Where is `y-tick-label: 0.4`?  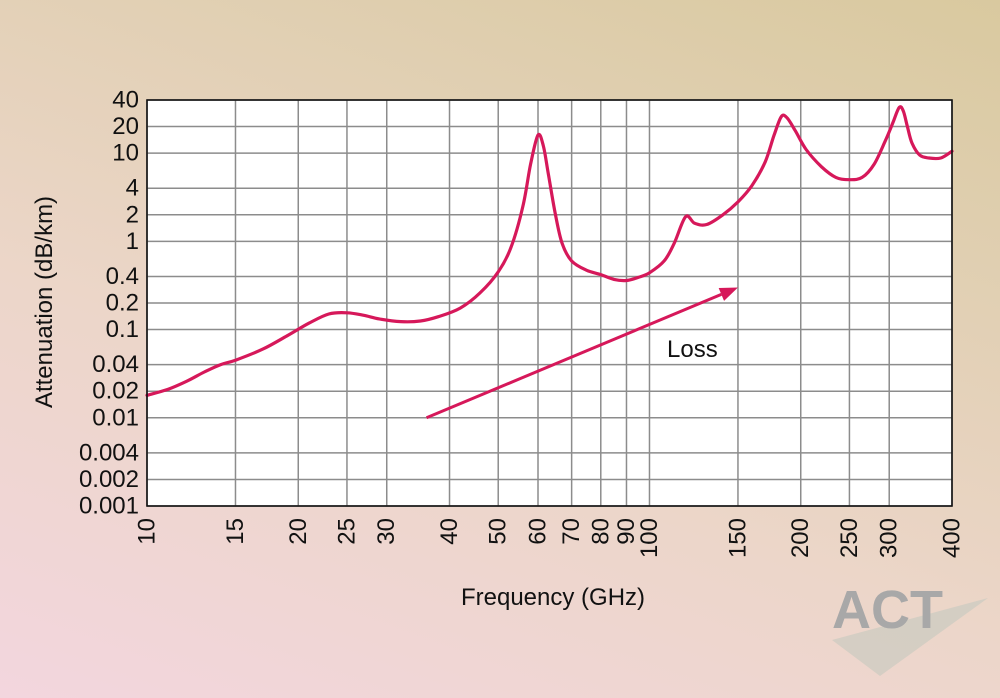
y-tick-label: 0.4 is located at coordinates (122, 276).